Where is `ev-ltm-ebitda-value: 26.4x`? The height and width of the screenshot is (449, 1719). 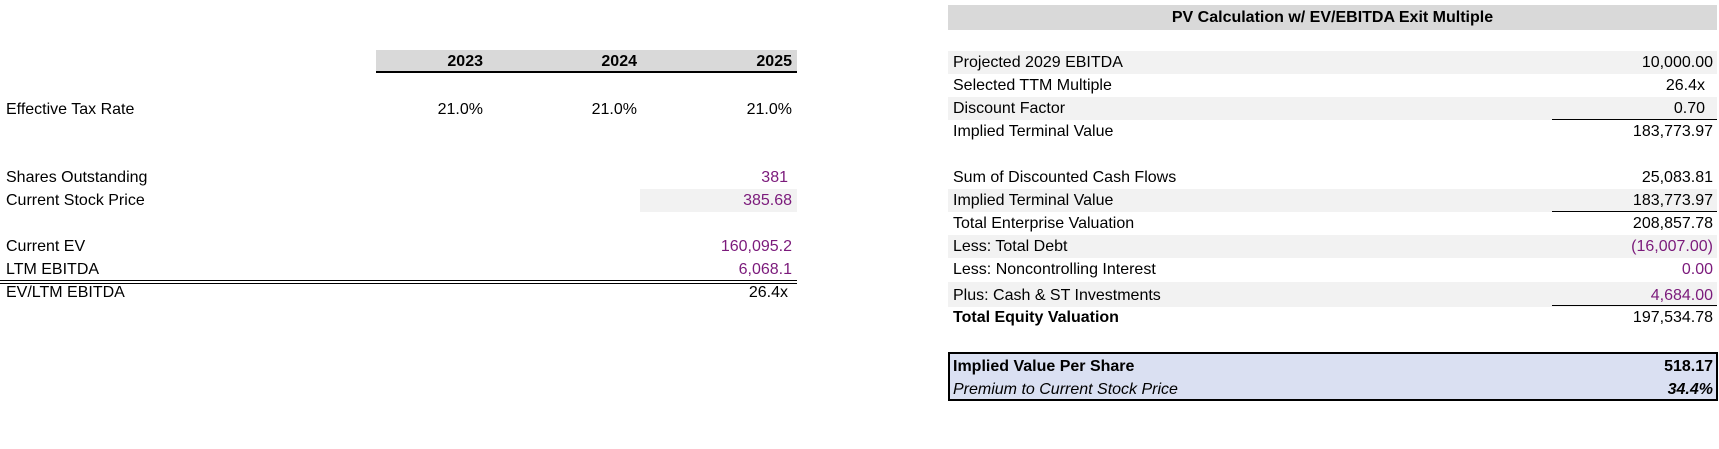
ev-ltm-ebitda-value: 26.4x is located at coordinates (768, 292).